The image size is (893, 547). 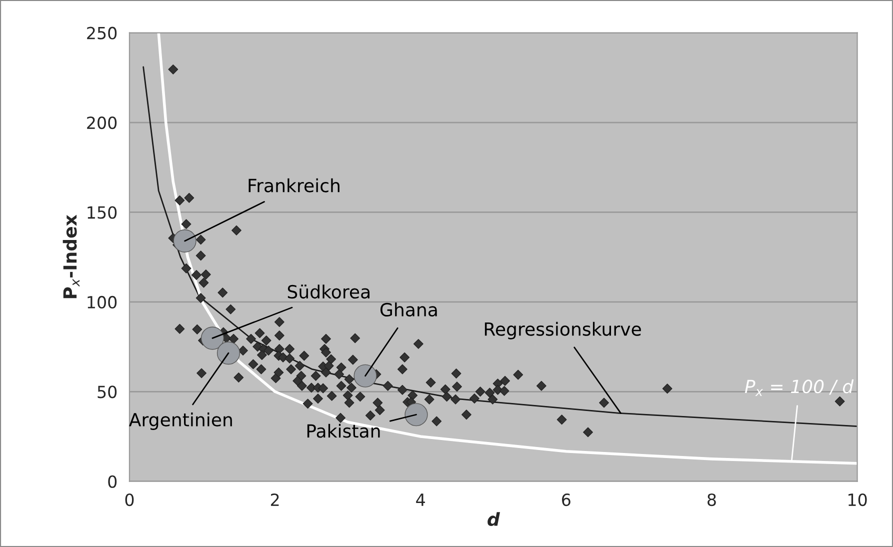 What do you see at coordinates (408, 309) in the screenshot?
I see `annotation: Ghana` at bounding box center [408, 309].